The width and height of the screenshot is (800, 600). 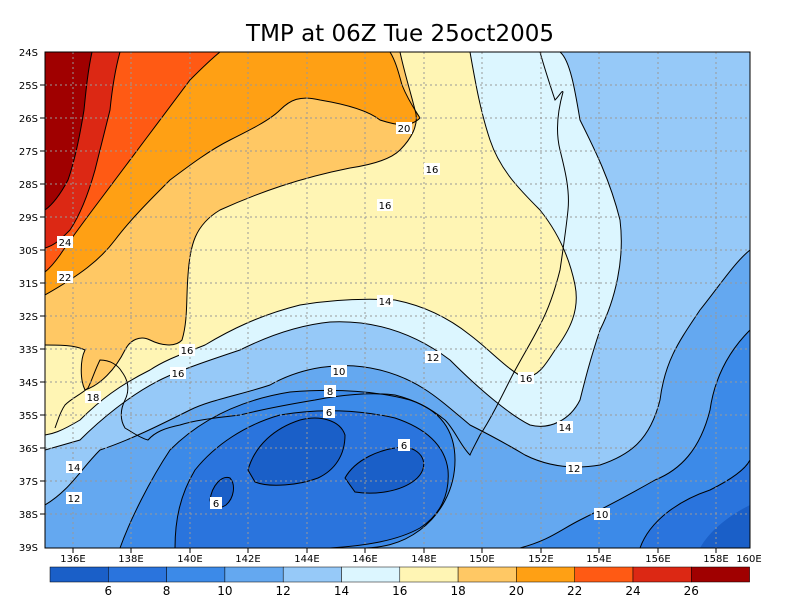 I want to click on y-tick-label: 25S, so click(x=28, y=86).